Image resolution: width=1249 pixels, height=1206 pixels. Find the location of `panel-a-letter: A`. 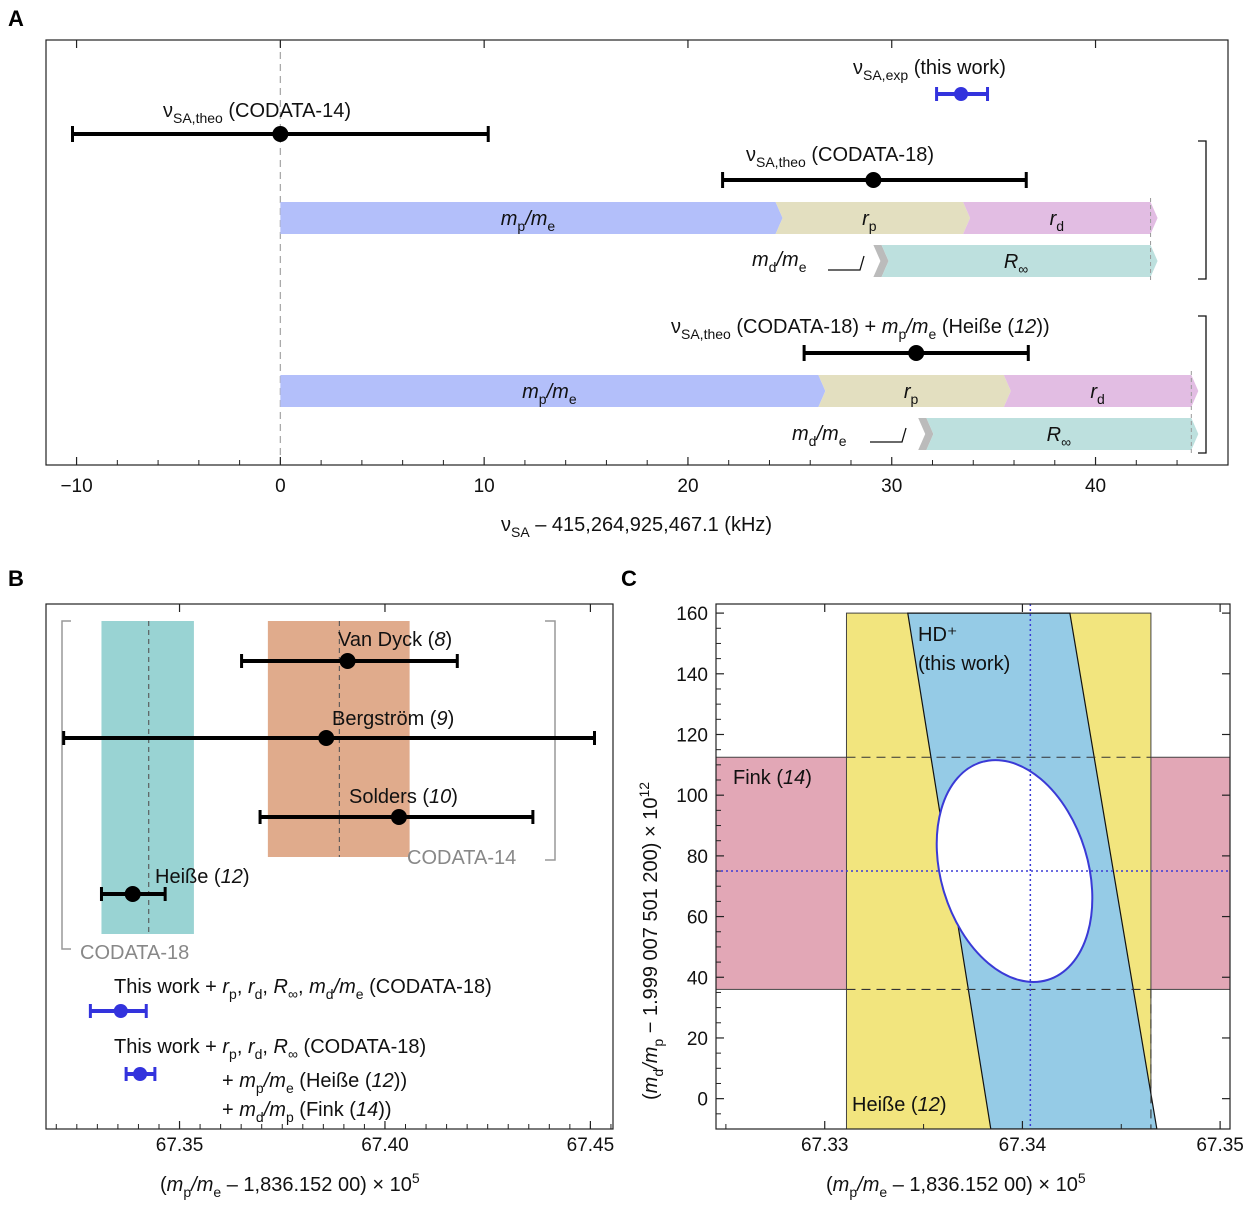

panel-a-letter: A is located at coordinates (16, 18).